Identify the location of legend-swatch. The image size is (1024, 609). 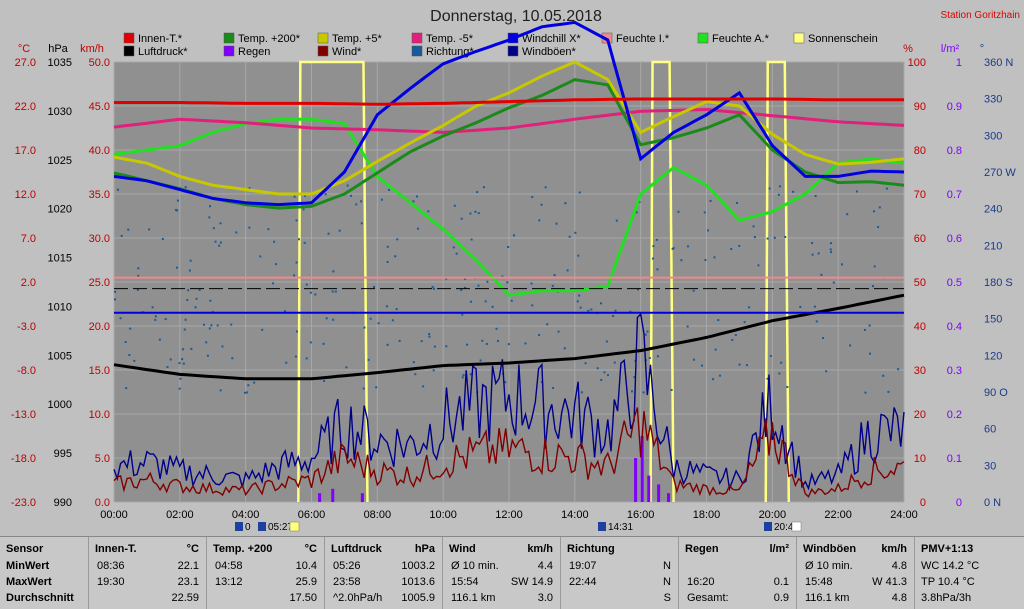
(129, 38).